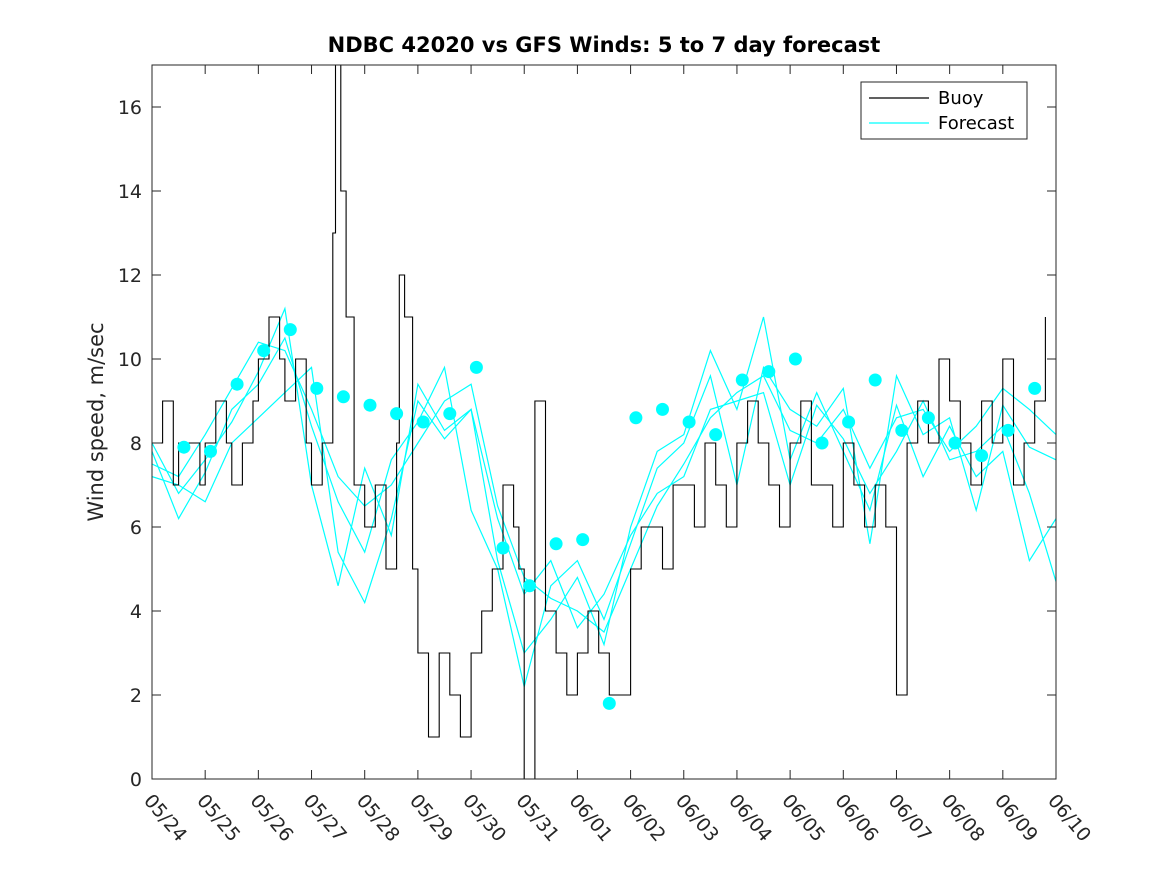 This screenshot has width=1167, height=875. What do you see at coordinates (130, 276) in the screenshot?
I see `y-tick-label: 12` at bounding box center [130, 276].